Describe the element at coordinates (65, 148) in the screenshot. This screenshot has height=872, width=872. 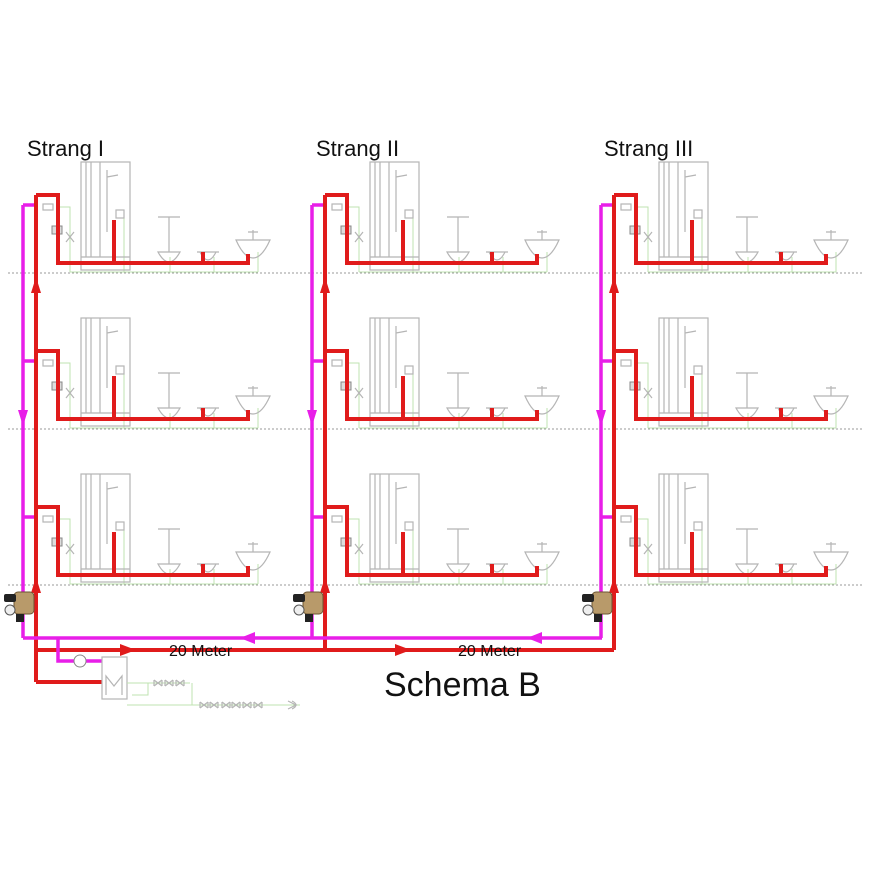
I see `strand-label-1: Strang I` at that location.